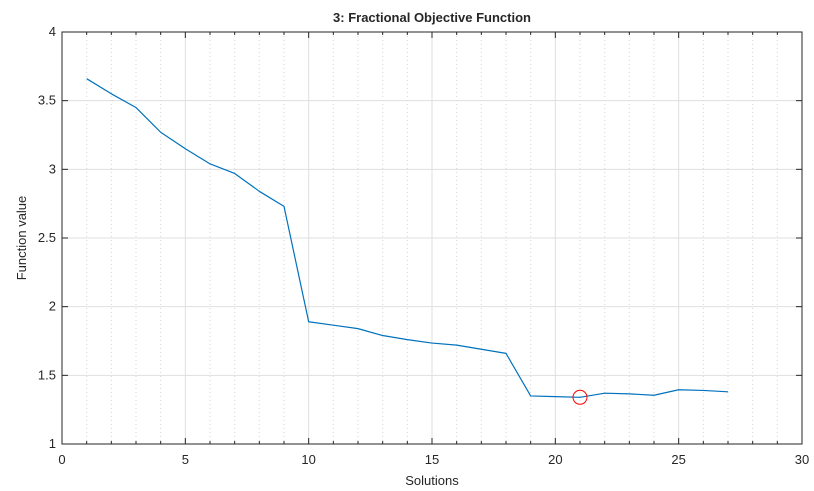  I want to click on x-axis-label: Solutions, so click(432, 480).